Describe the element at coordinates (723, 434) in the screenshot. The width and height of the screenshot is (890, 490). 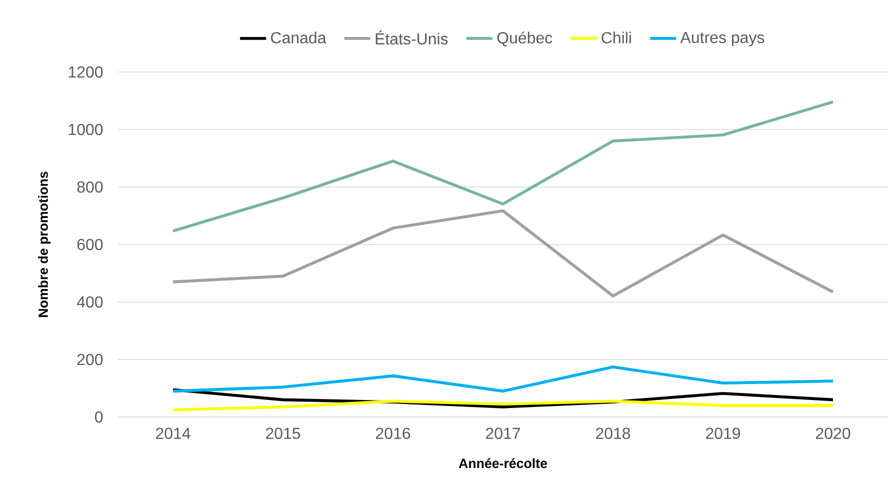
I see `x-tick-label: 2019` at that location.